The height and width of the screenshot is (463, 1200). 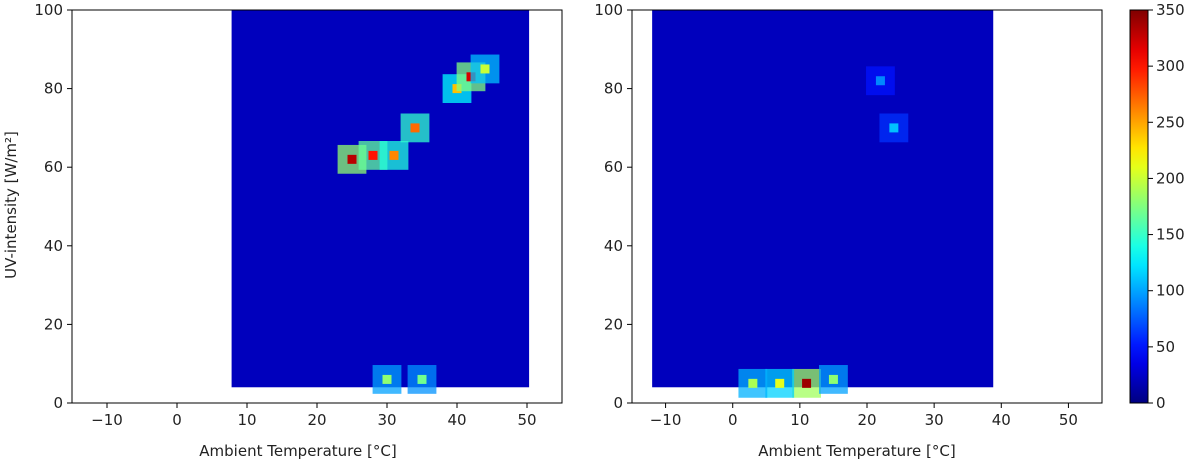 I want to click on colorbar-gradient, so click(x=1139, y=206).